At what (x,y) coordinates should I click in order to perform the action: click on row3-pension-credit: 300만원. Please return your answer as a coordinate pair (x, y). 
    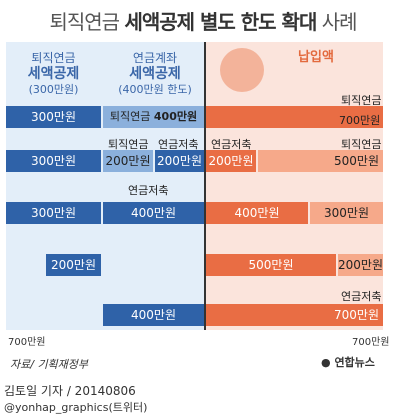
    Looking at the image, I should click on (53, 213).